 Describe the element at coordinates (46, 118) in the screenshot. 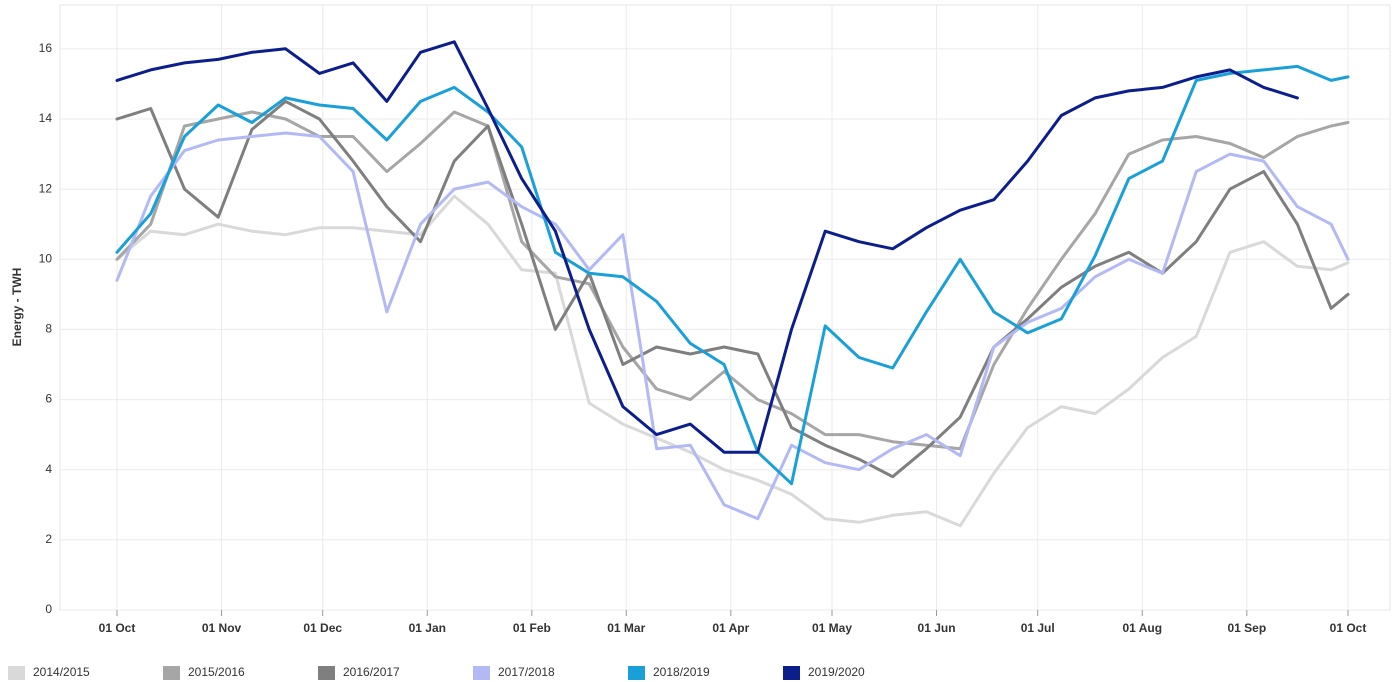

I see `y-tick-label: 14` at that location.